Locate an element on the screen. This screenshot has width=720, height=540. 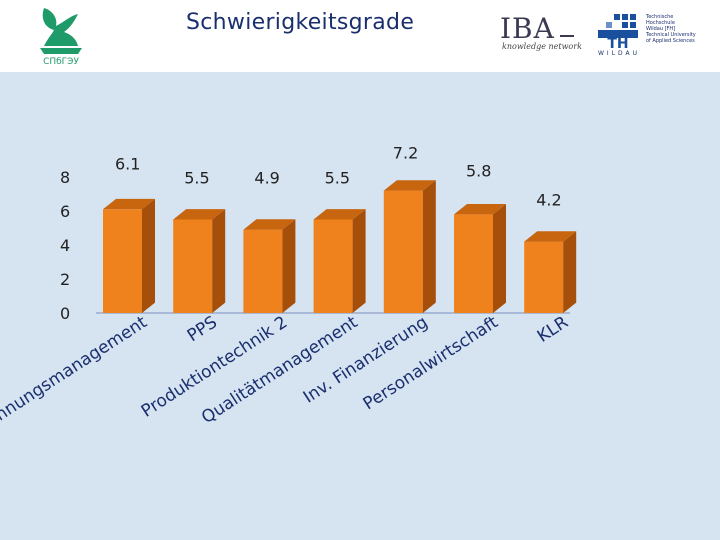
iba-logo: IBA knowledge network is located at coordinates (541, 33).